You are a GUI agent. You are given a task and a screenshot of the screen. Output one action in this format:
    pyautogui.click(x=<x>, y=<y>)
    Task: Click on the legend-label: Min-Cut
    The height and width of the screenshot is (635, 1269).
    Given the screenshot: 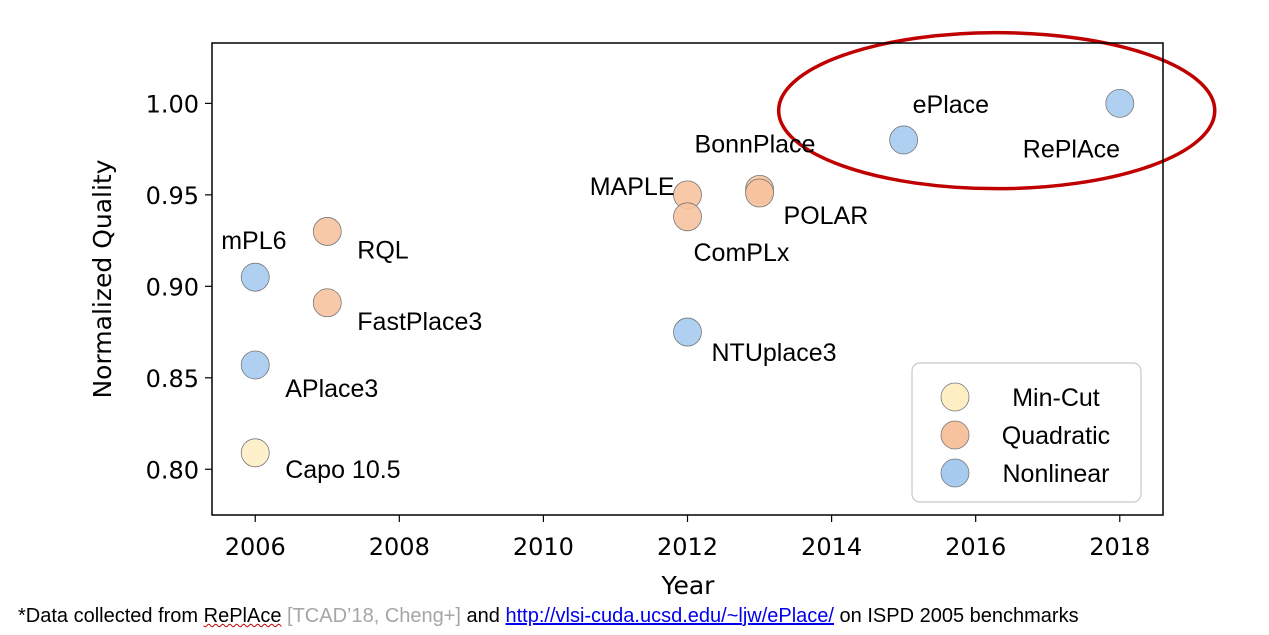 What is the action you would take?
    pyautogui.click(x=1056, y=398)
    